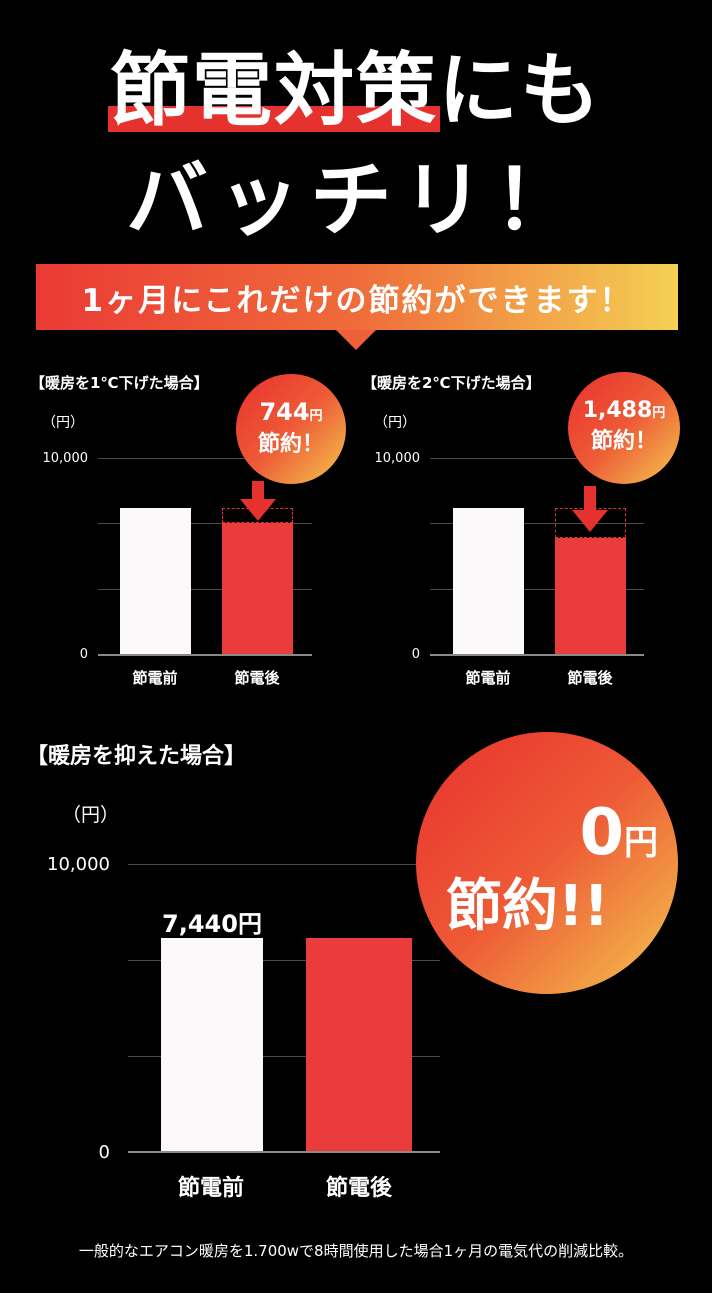 This screenshot has height=1293, width=712. What do you see at coordinates (212, 1044) in the screenshot?
I see `chart3-bar-before` at bounding box center [212, 1044].